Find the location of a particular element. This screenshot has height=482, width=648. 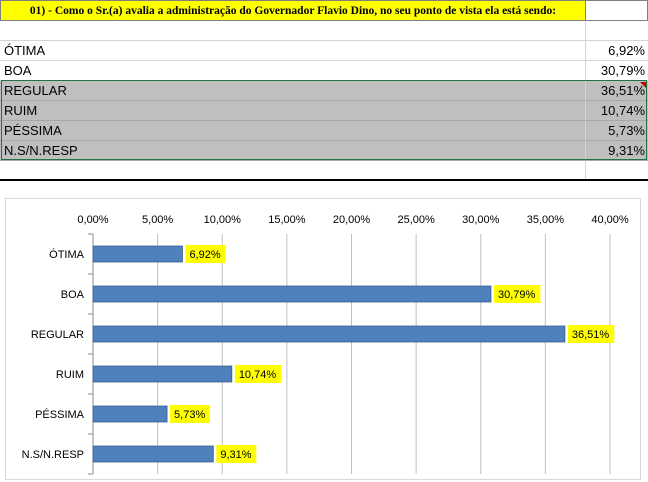

x-tick-label: 25,00% is located at coordinates (416, 220).